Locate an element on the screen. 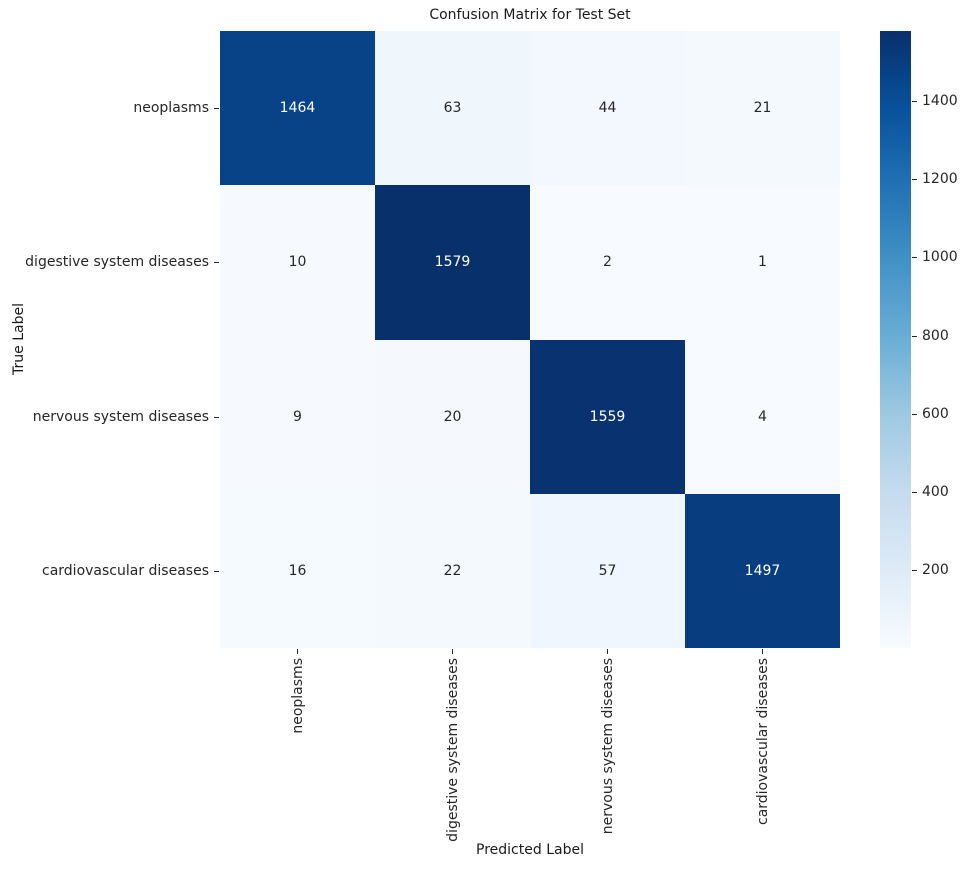  cell-value: 1 is located at coordinates (762, 262).